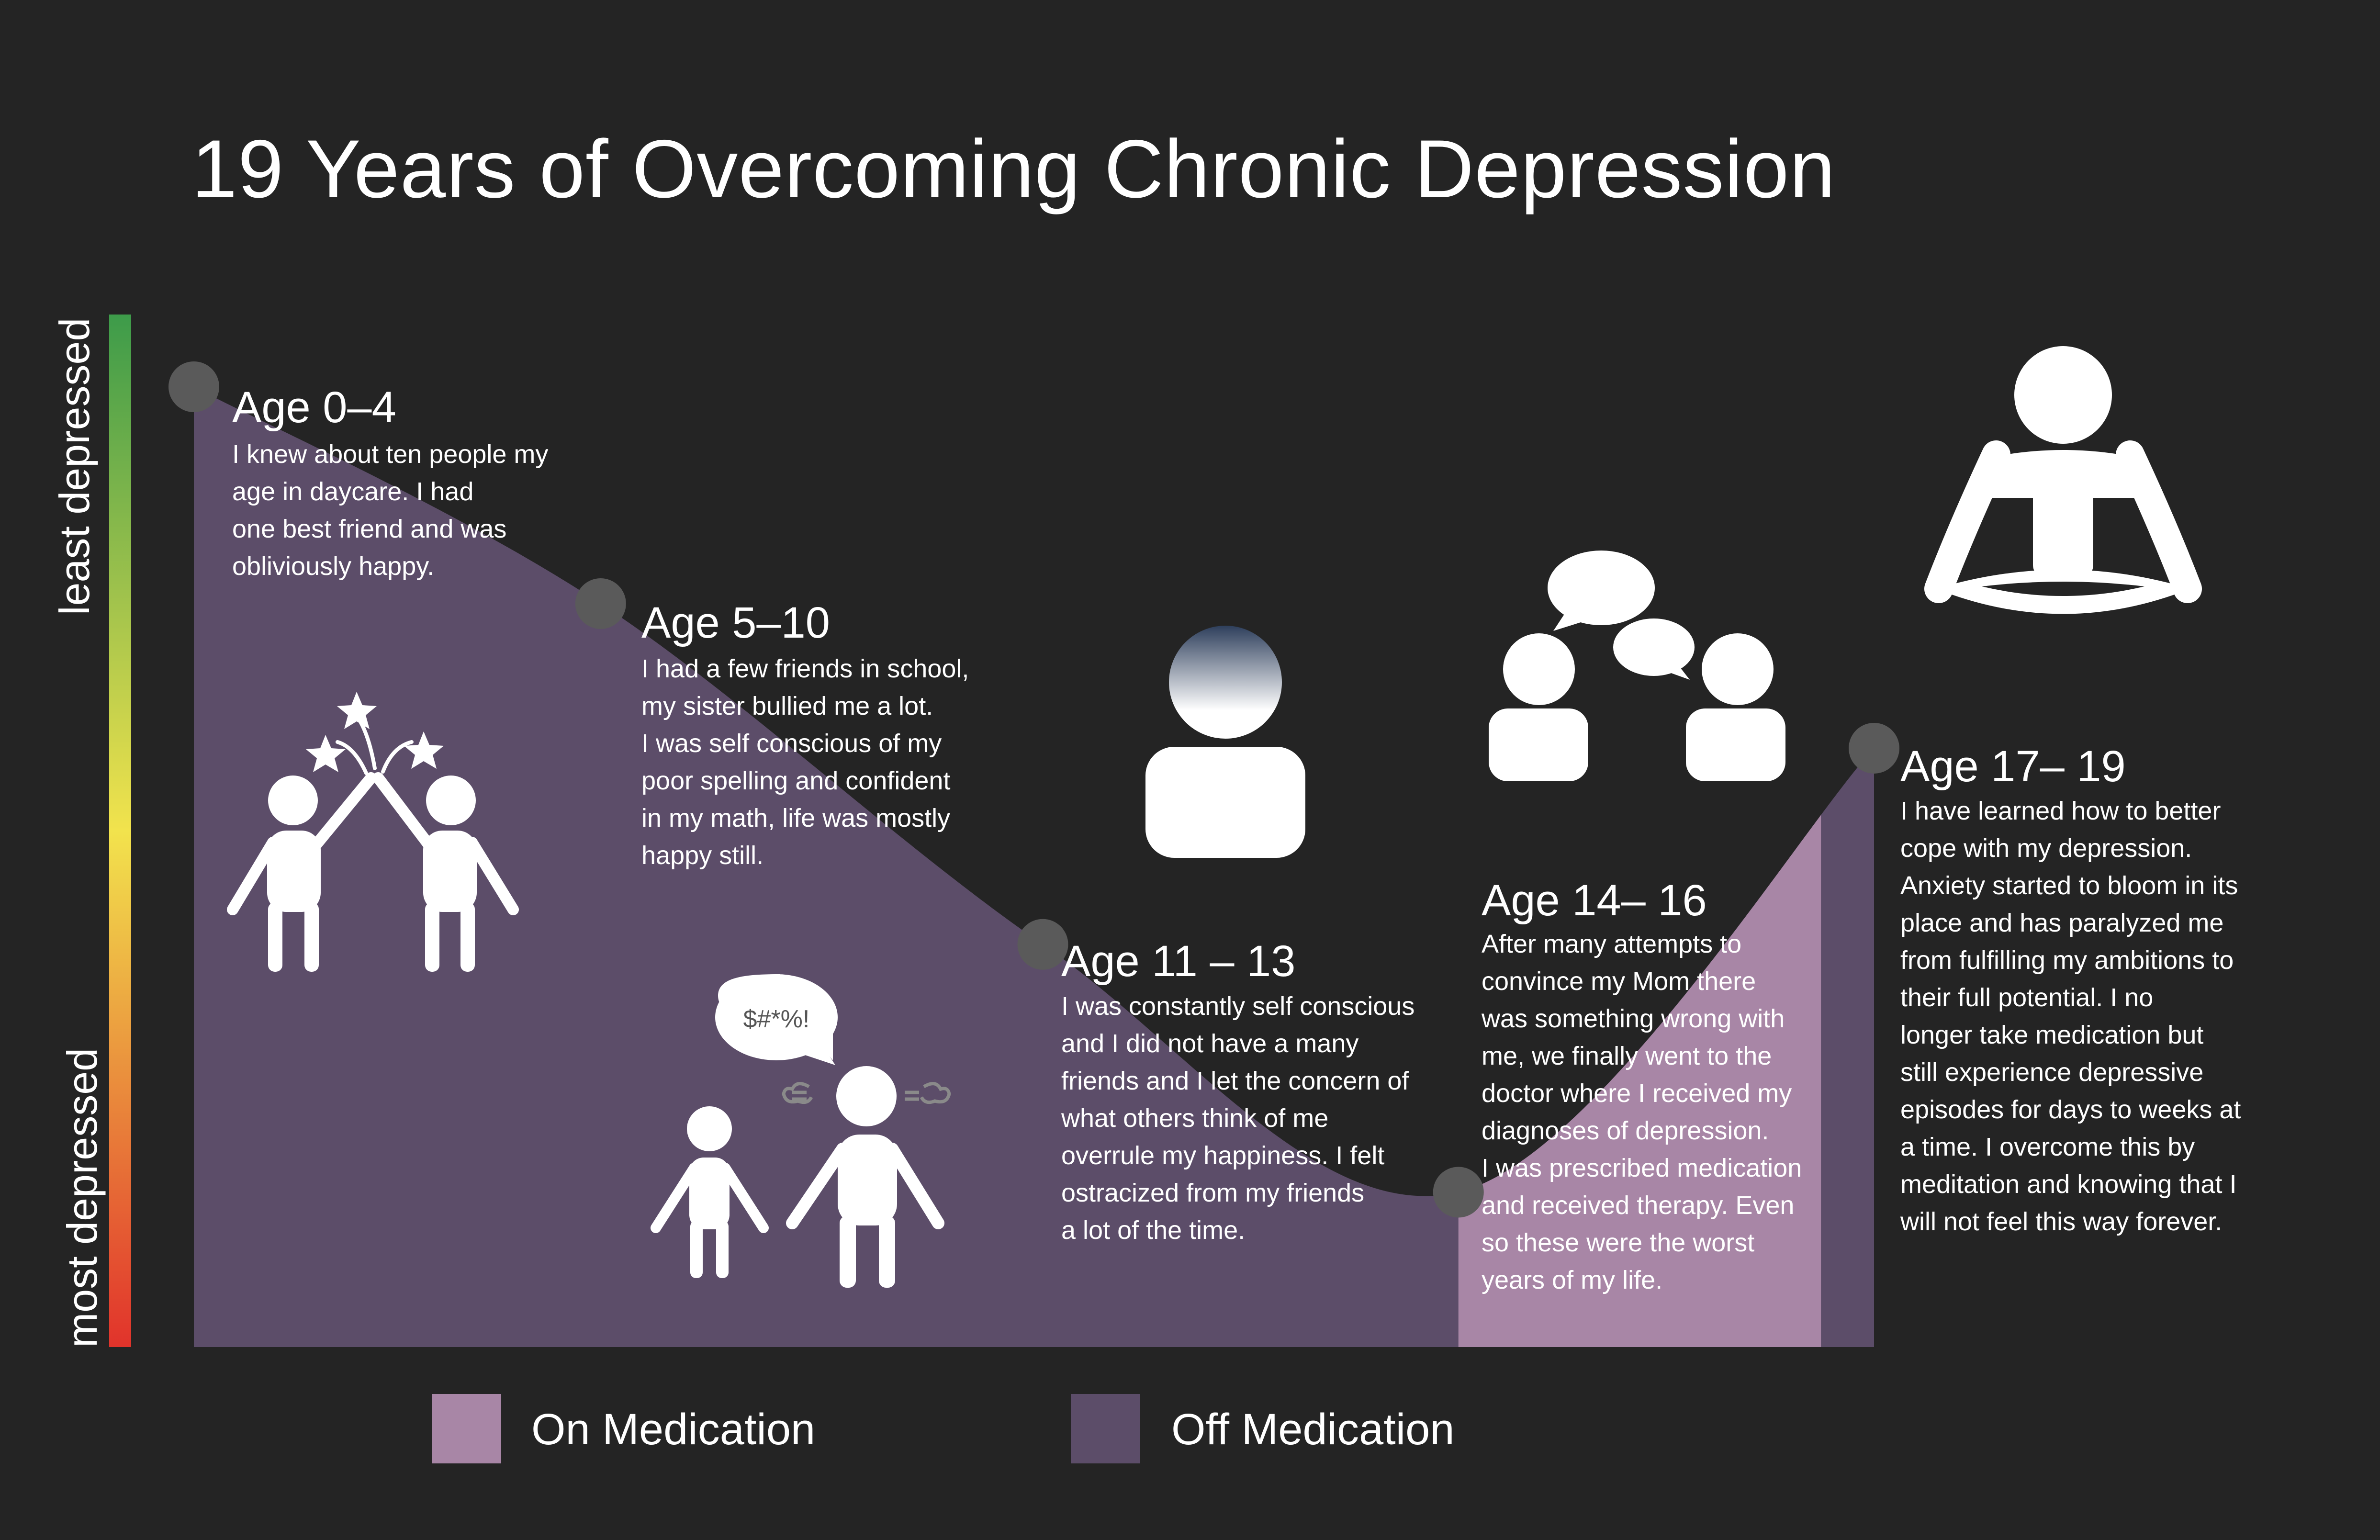 Image resolution: width=2380 pixels, height=1540 pixels. I want to click on high-five-icon, so click(373, 832).